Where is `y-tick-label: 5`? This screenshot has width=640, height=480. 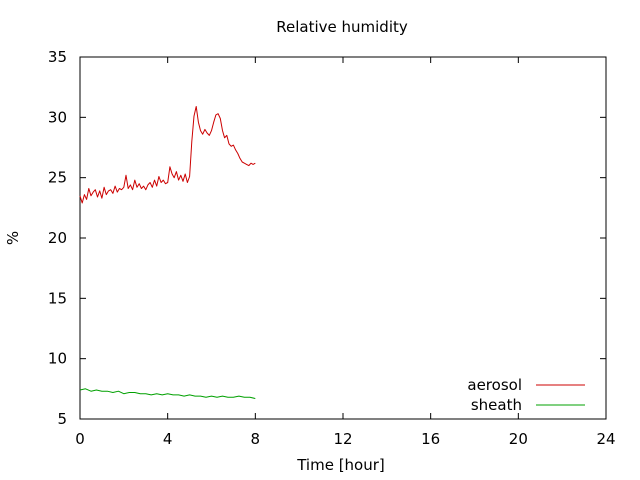
y-tick-label: 5 is located at coordinates (62, 419).